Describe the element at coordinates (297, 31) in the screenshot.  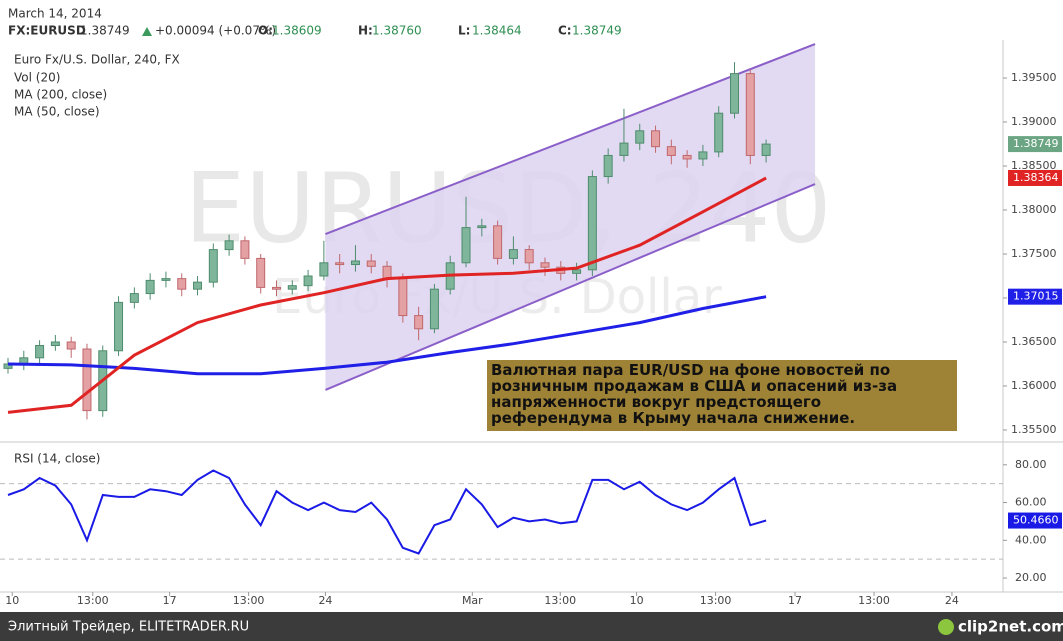
I see `ohlc-value: 1.38609` at that location.